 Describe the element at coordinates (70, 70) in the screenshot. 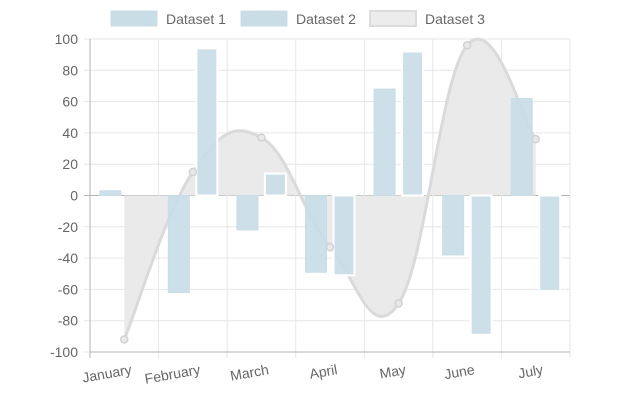

I see `y-tick-label: 80` at that location.